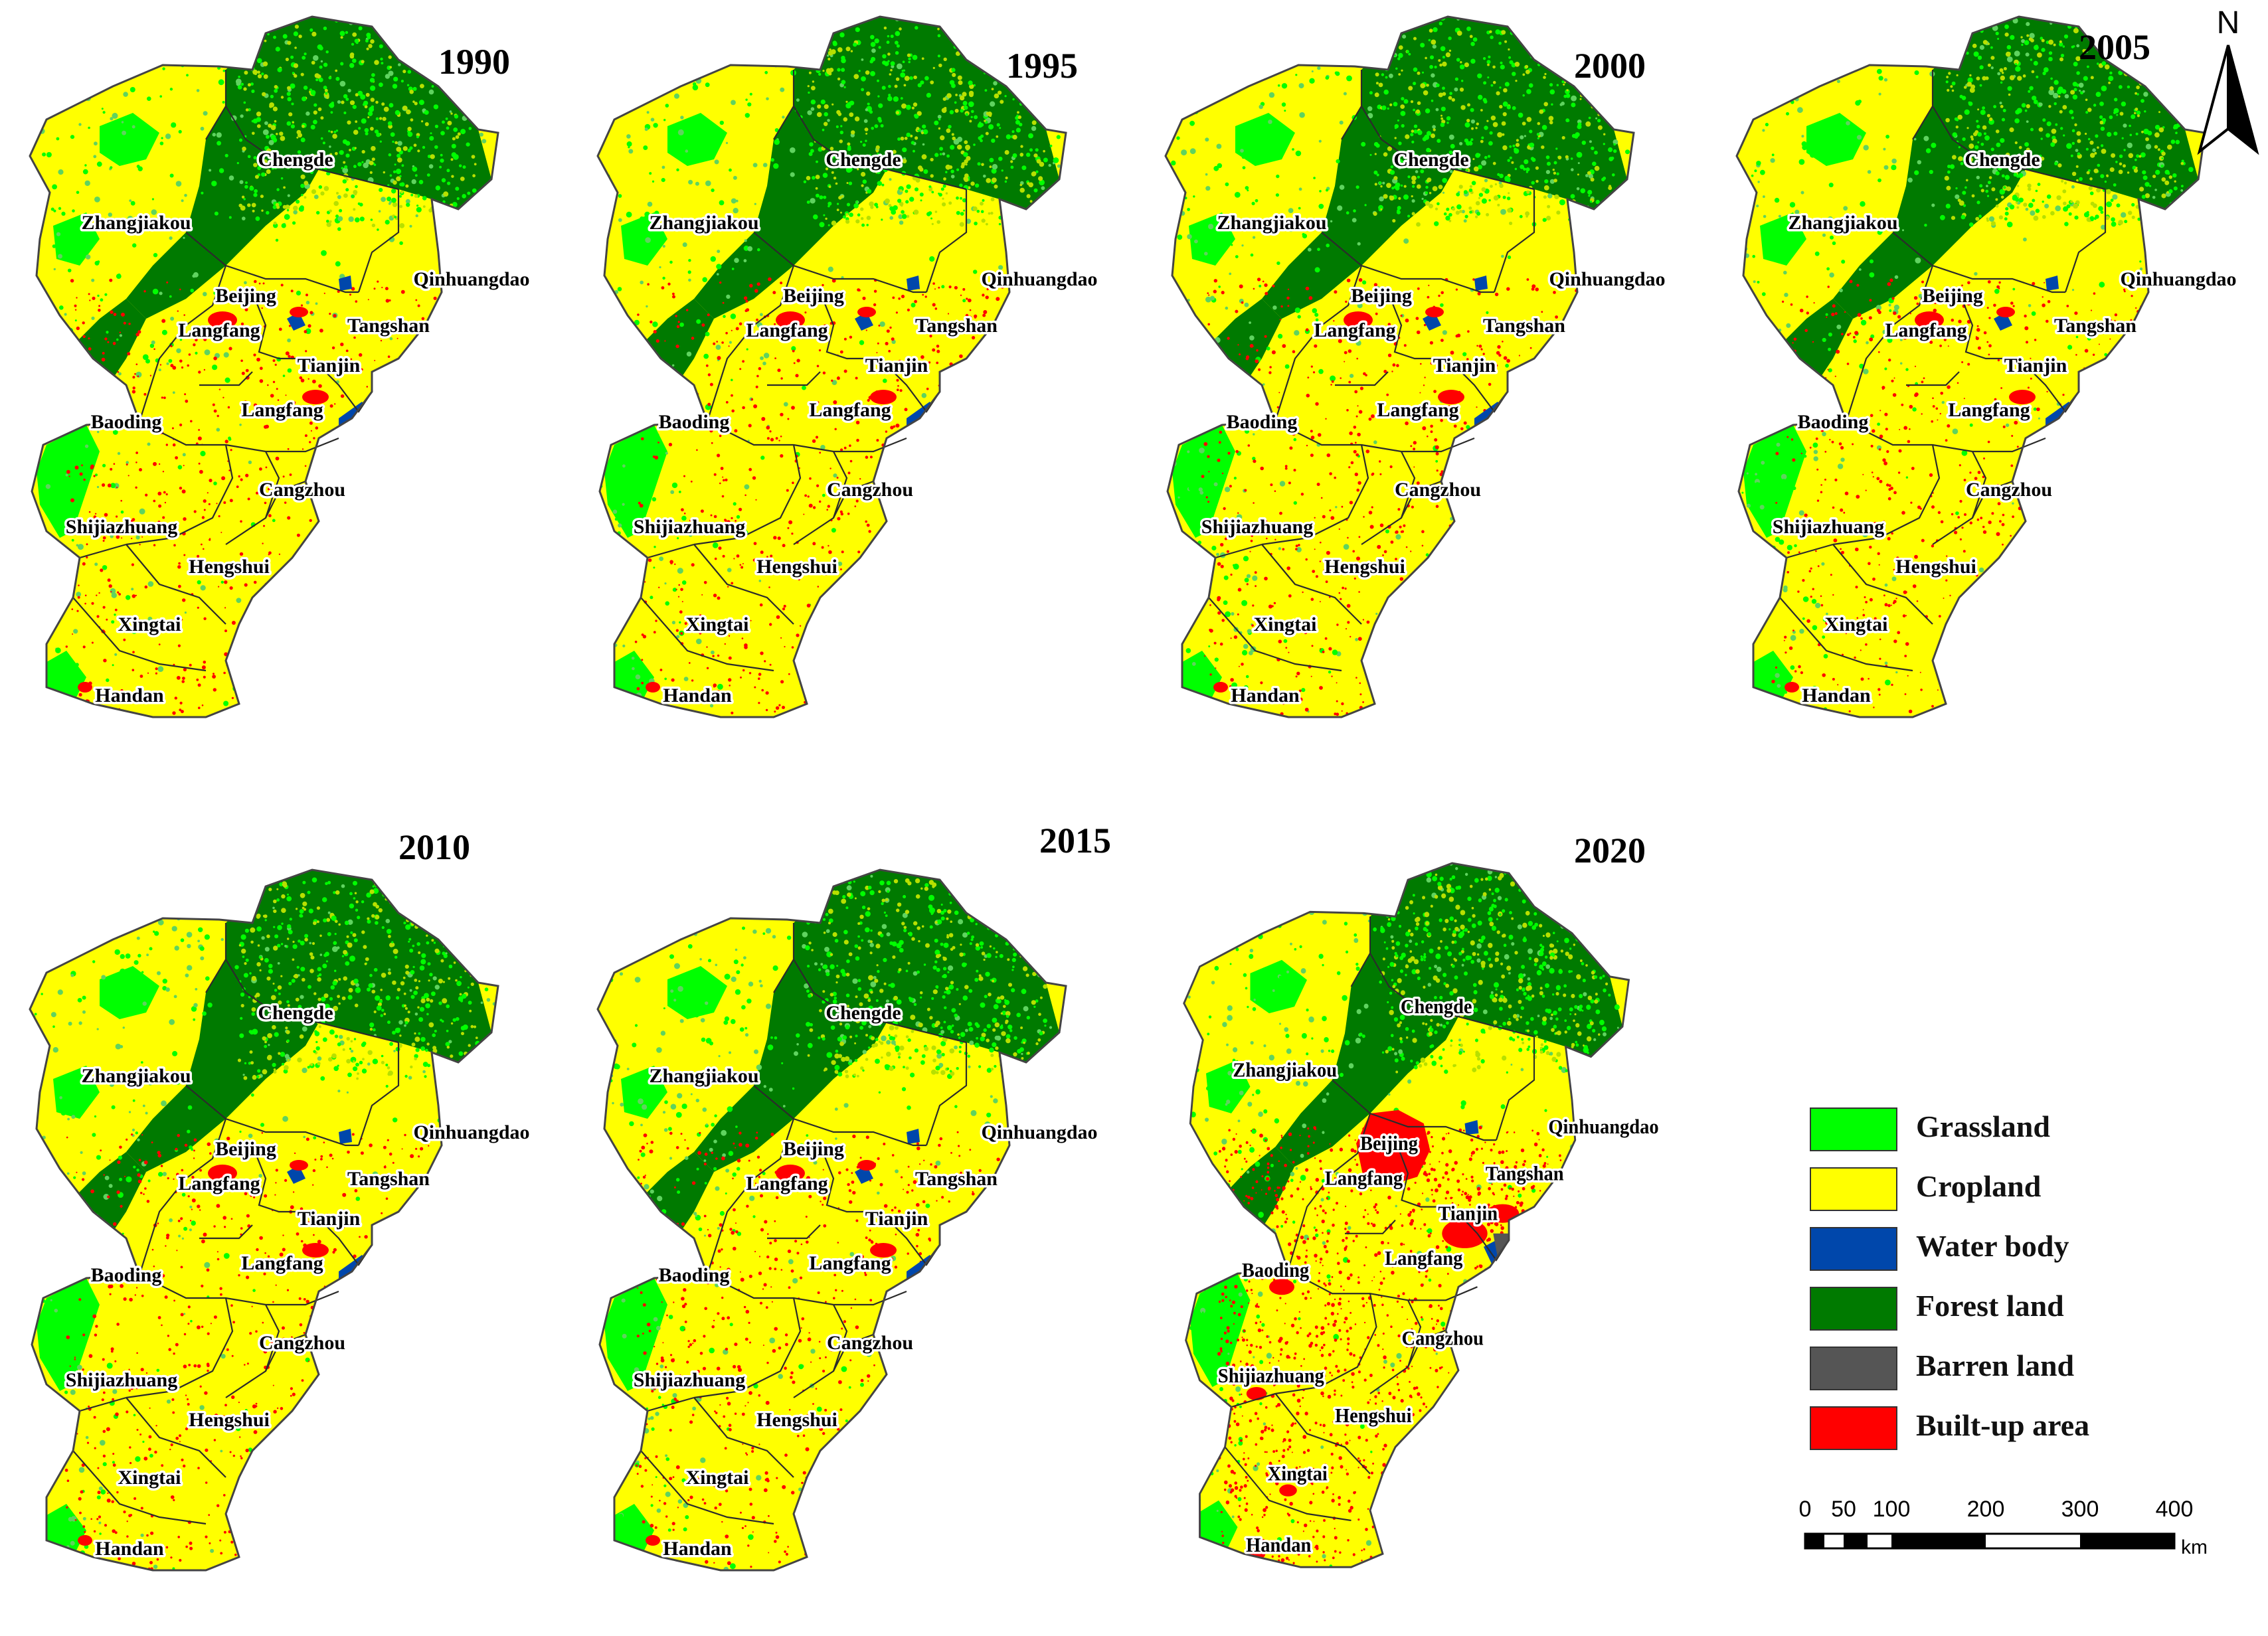 This screenshot has height=1636, width=2268. Describe the element at coordinates (474, 62) in the screenshot. I see `year-label: 1990` at that location.